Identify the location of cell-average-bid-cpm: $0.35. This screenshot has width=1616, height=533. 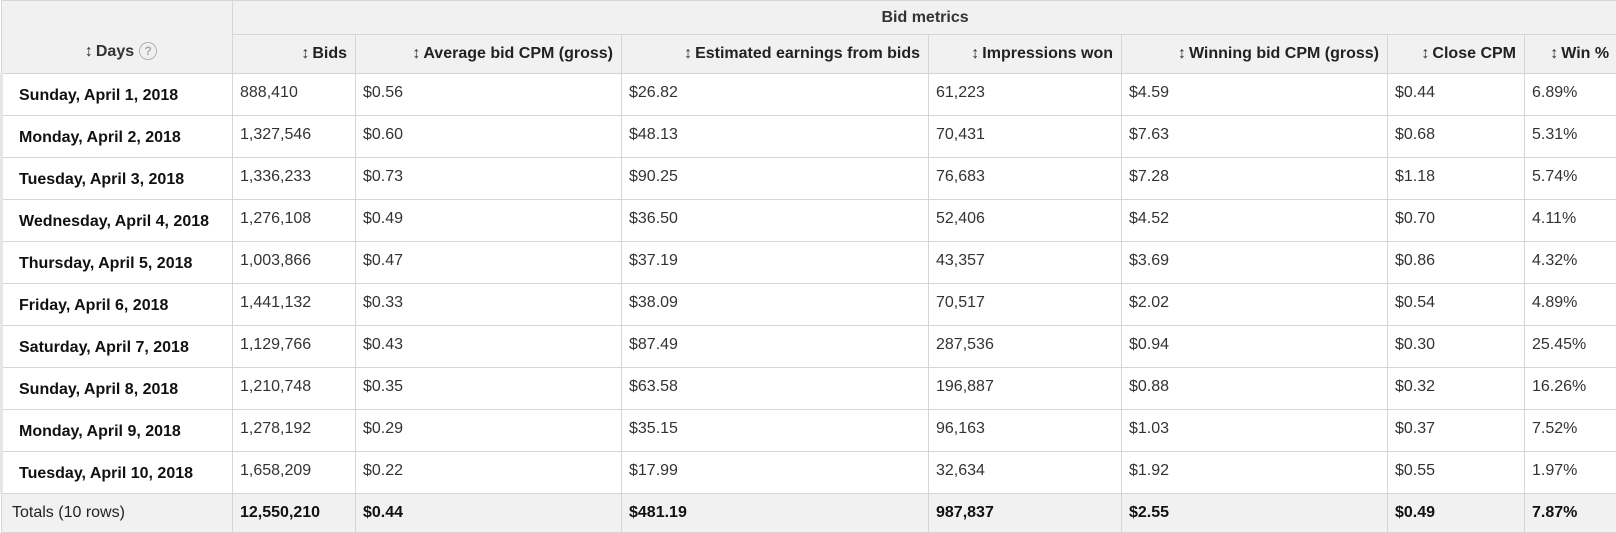
(489, 389).